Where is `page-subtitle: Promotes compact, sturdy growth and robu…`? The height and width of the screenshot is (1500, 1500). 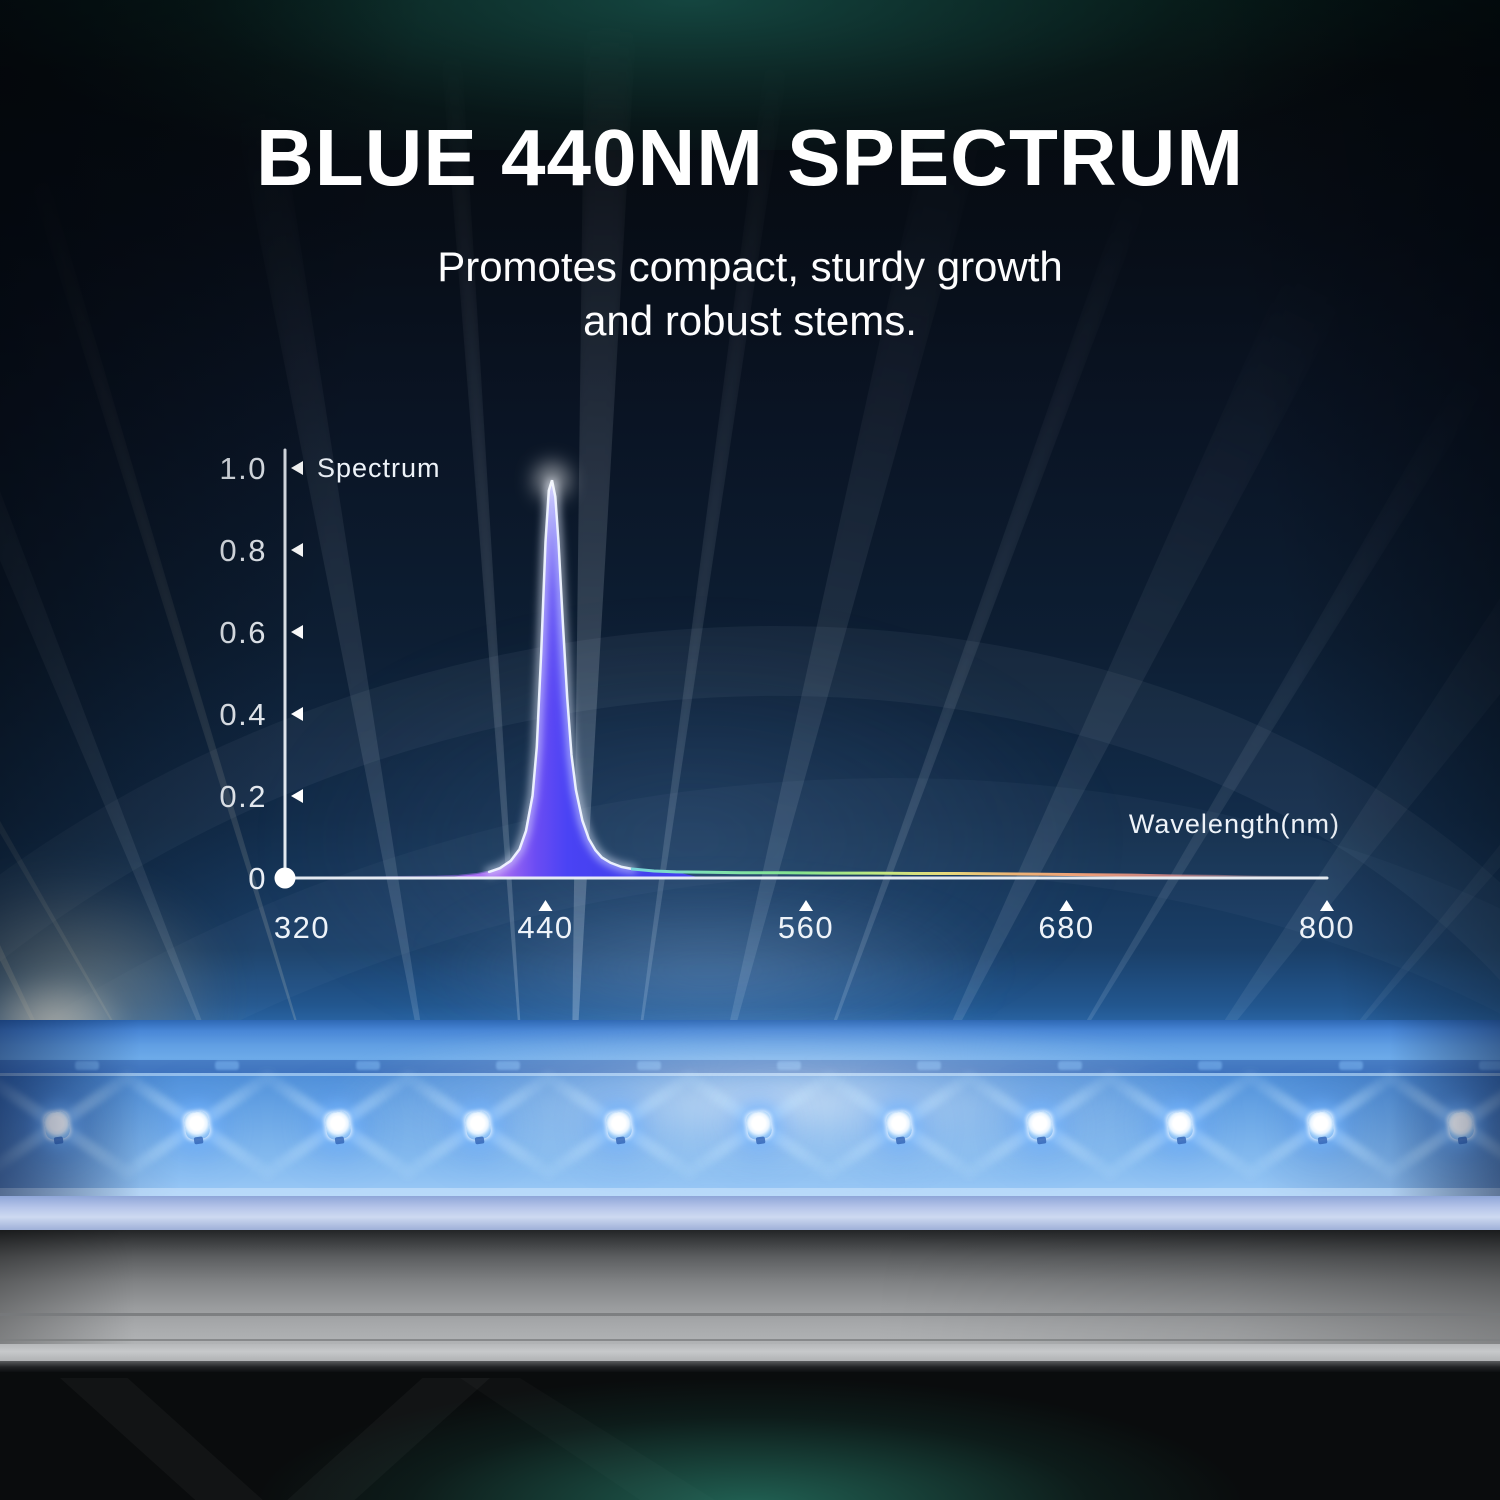
page-subtitle: Promotes compact, sturdy growth and robu… is located at coordinates (750, 294).